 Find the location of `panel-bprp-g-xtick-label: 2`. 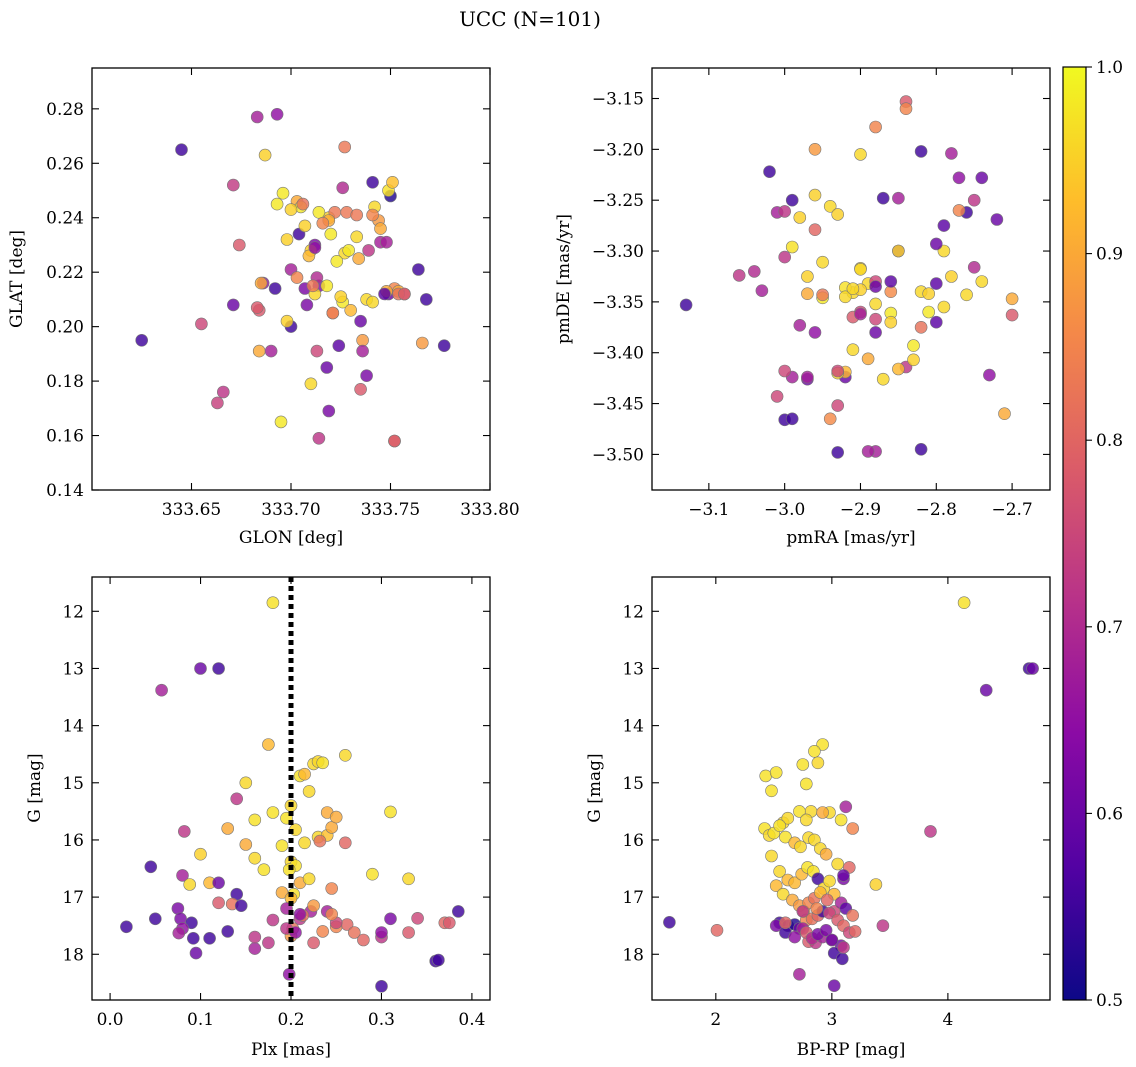

panel-bprp-g-xtick-label: 2 is located at coordinates (715, 1020).